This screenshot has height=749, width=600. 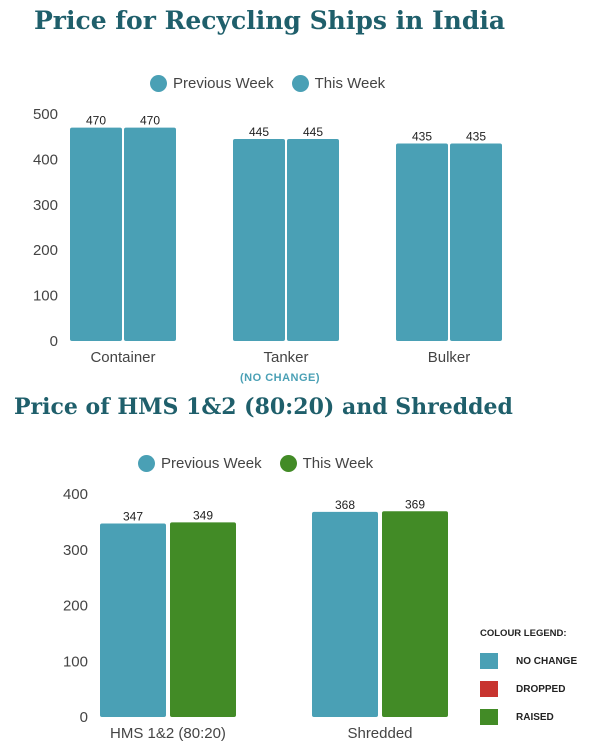 What do you see at coordinates (263, 407) in the screenshot?
I see `chart2-title: Price of HMS 1&2 (80:20) and Shredded` at bounding box center [263, 407].